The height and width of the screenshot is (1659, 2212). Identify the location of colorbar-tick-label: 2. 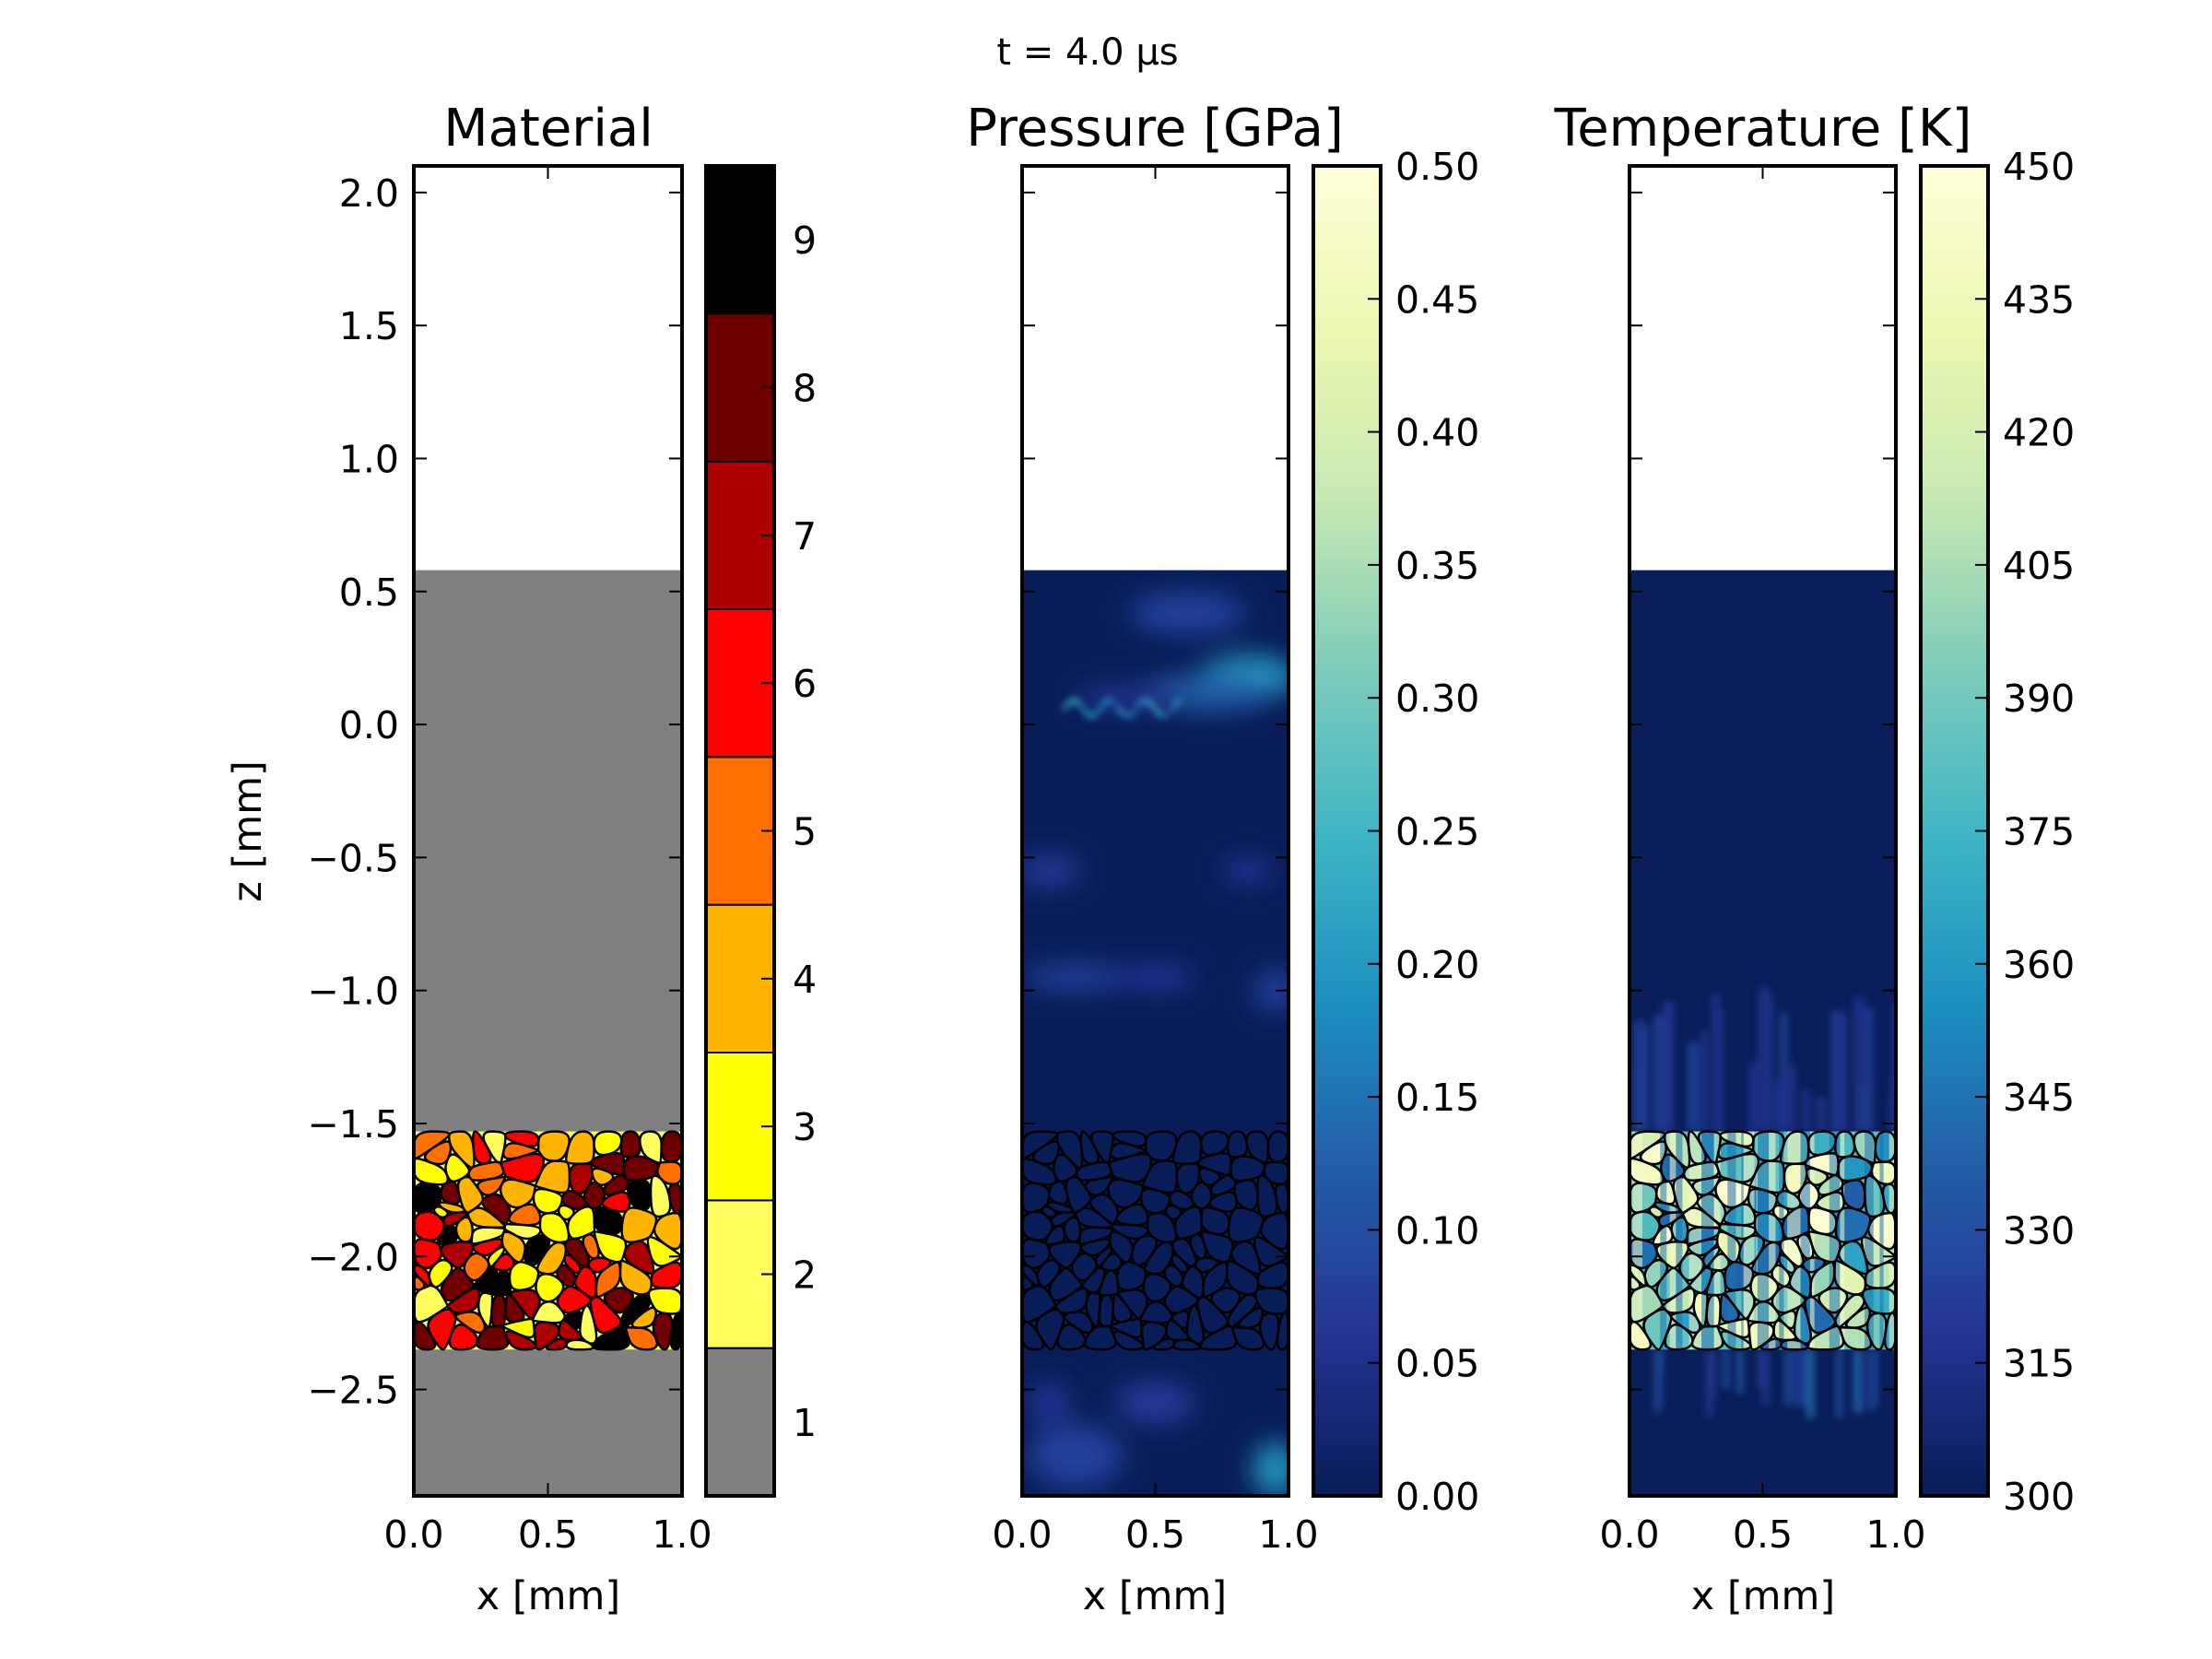
(805, 1275).